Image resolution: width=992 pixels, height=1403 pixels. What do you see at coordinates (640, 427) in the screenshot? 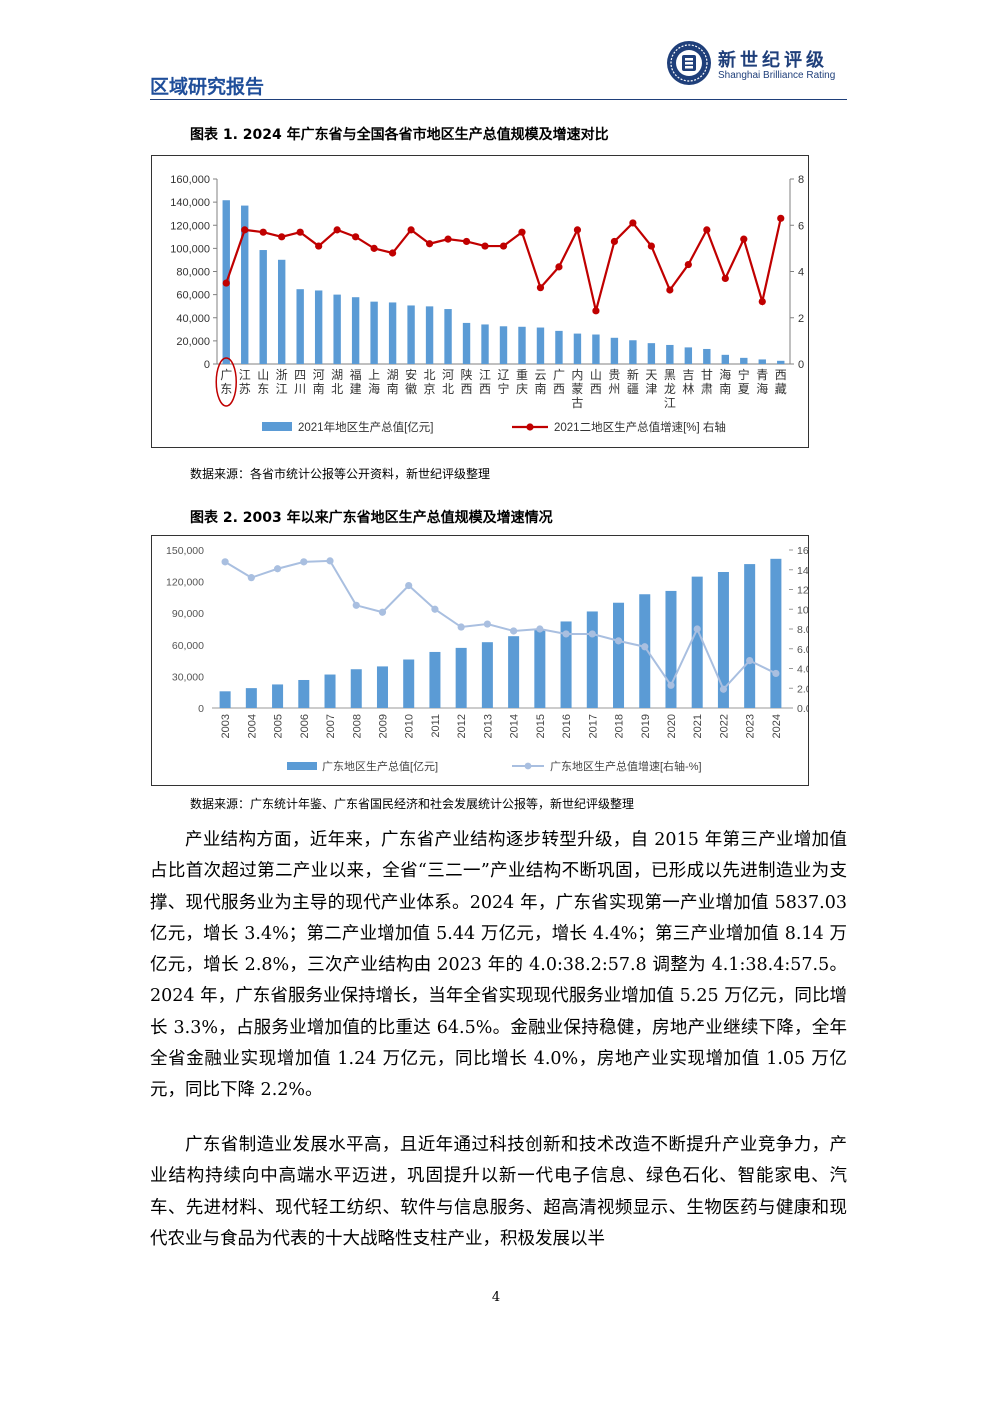
I see `legend-line-label: 2021二地区生产总值增速[%] 右轴` at bounding box center [640, 427].